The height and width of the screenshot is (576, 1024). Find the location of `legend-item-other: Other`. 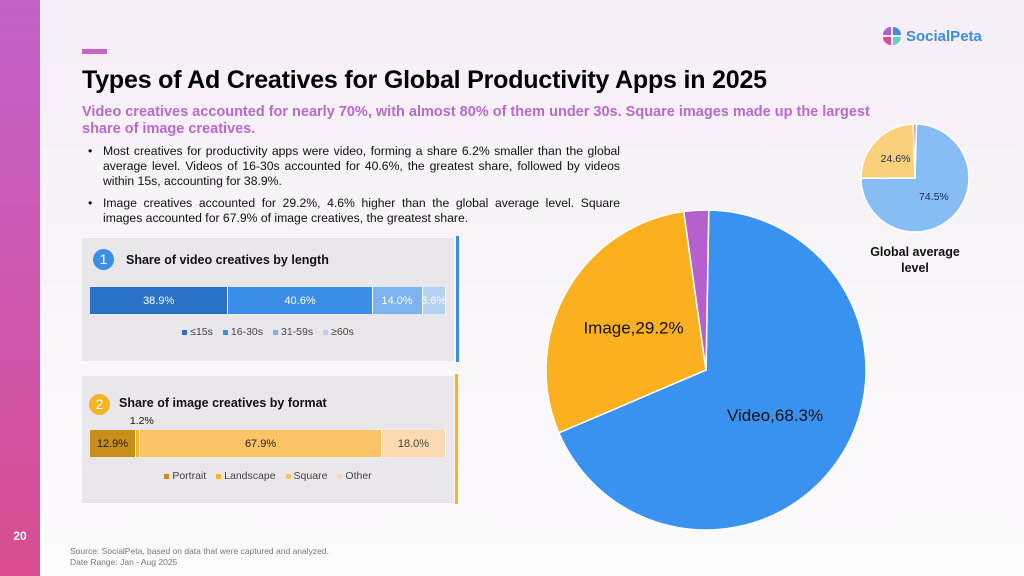

legend-item-other: Other is located at coordinates (354, 476).